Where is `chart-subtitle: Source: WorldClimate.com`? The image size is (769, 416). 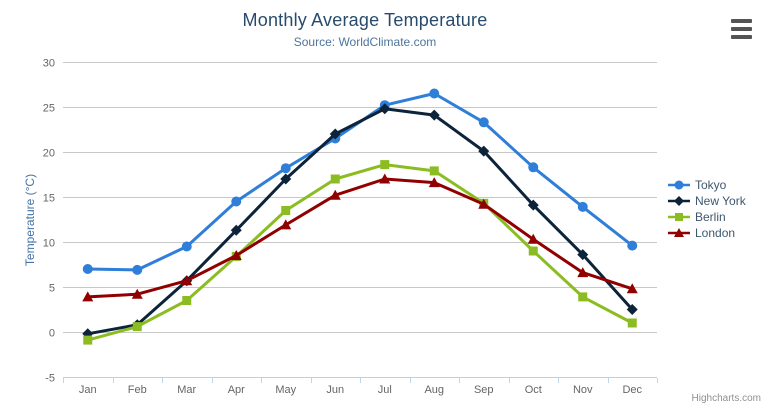 chart-subtitle: Source: WorldClimate.com is located at coordinates (365, 42).